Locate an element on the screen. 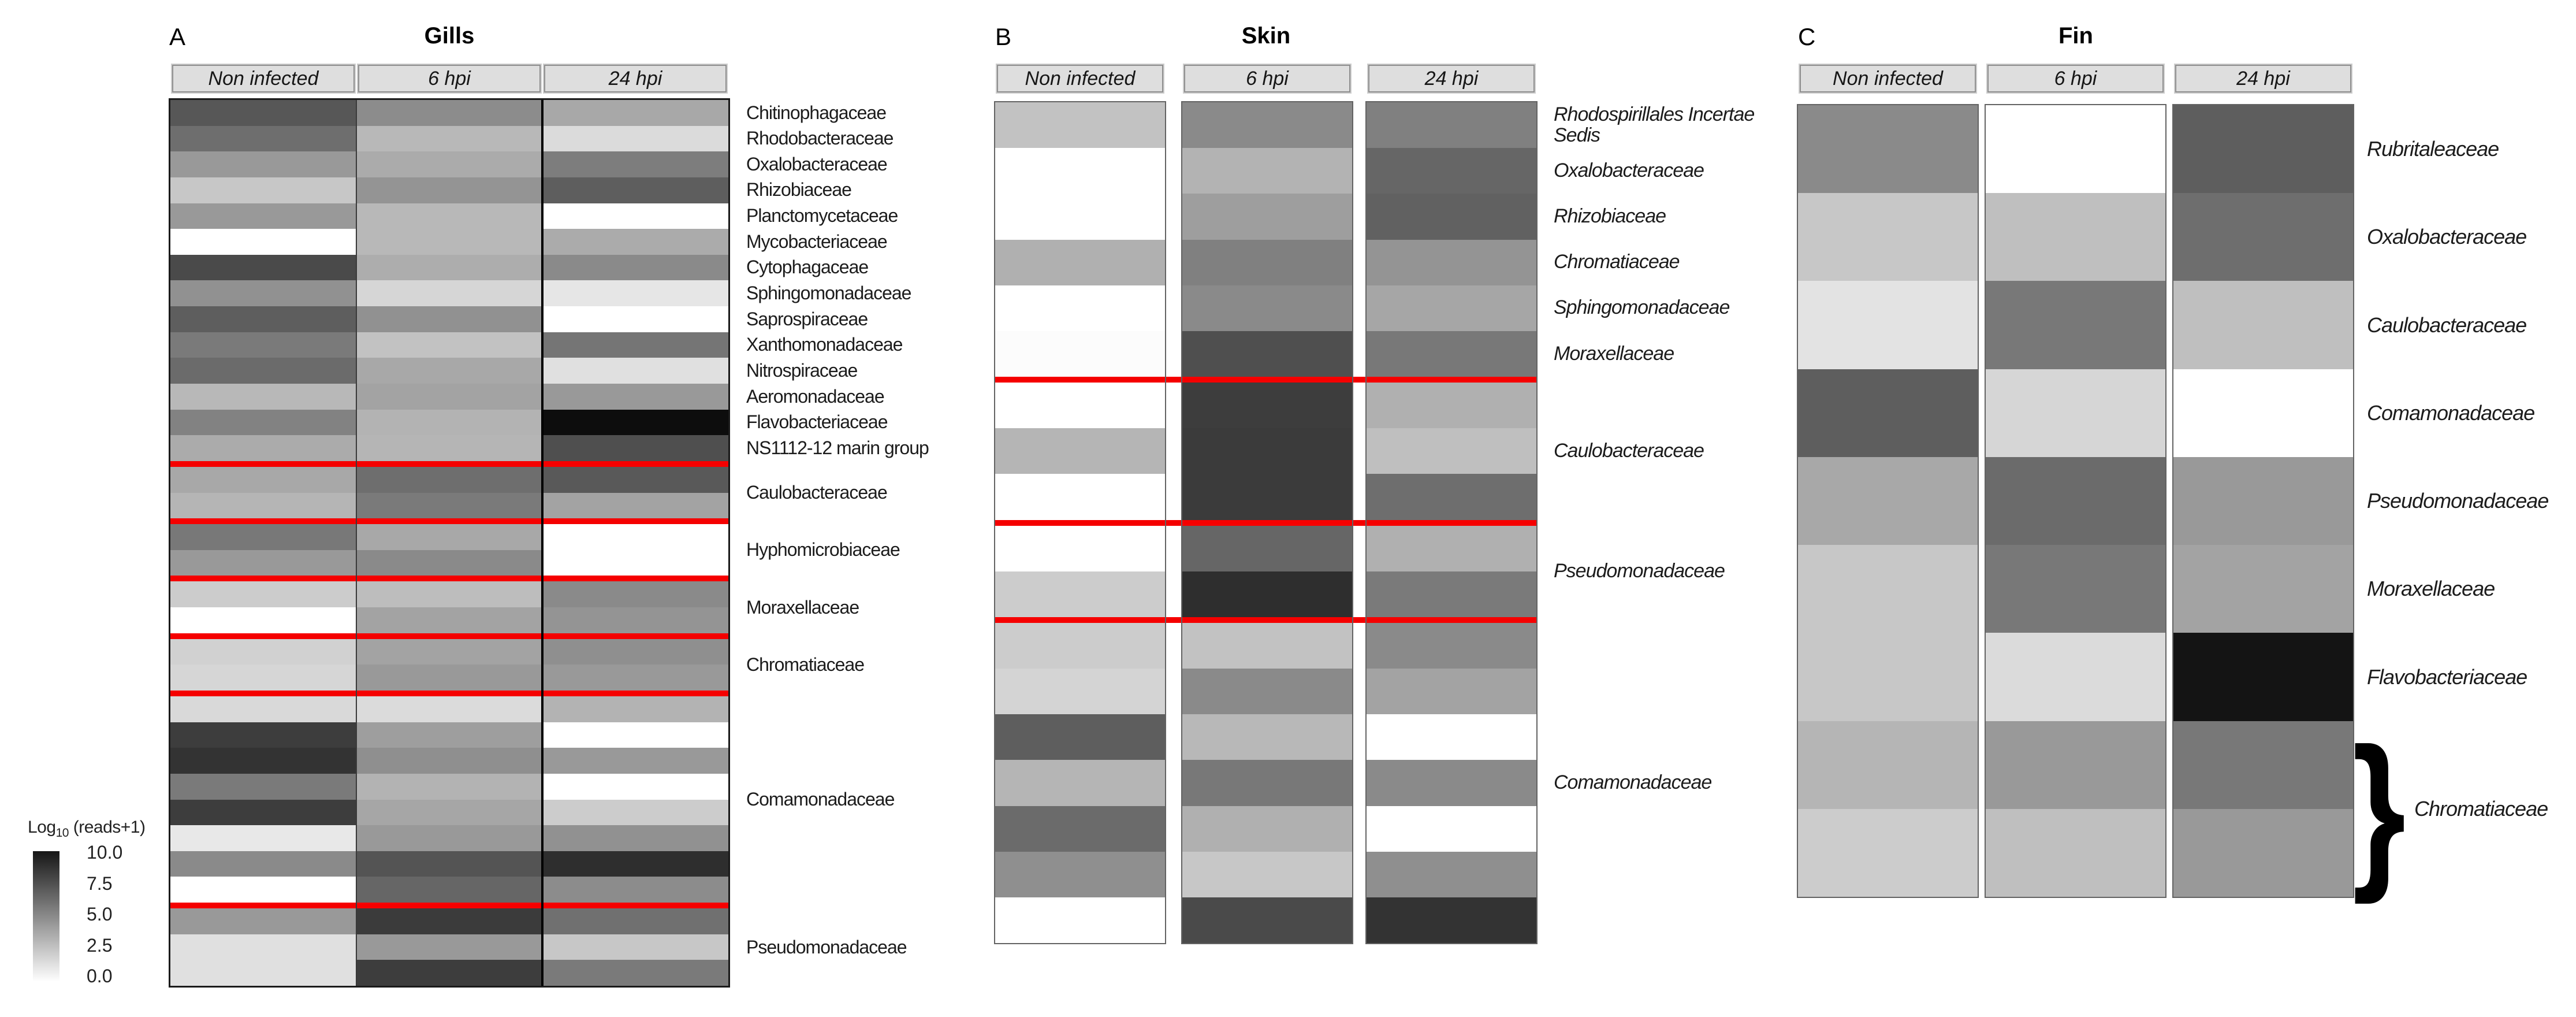 This screenshot has width=2576, height=1017. row-label: Cytophagaceae is located at coordinates (807, 267).